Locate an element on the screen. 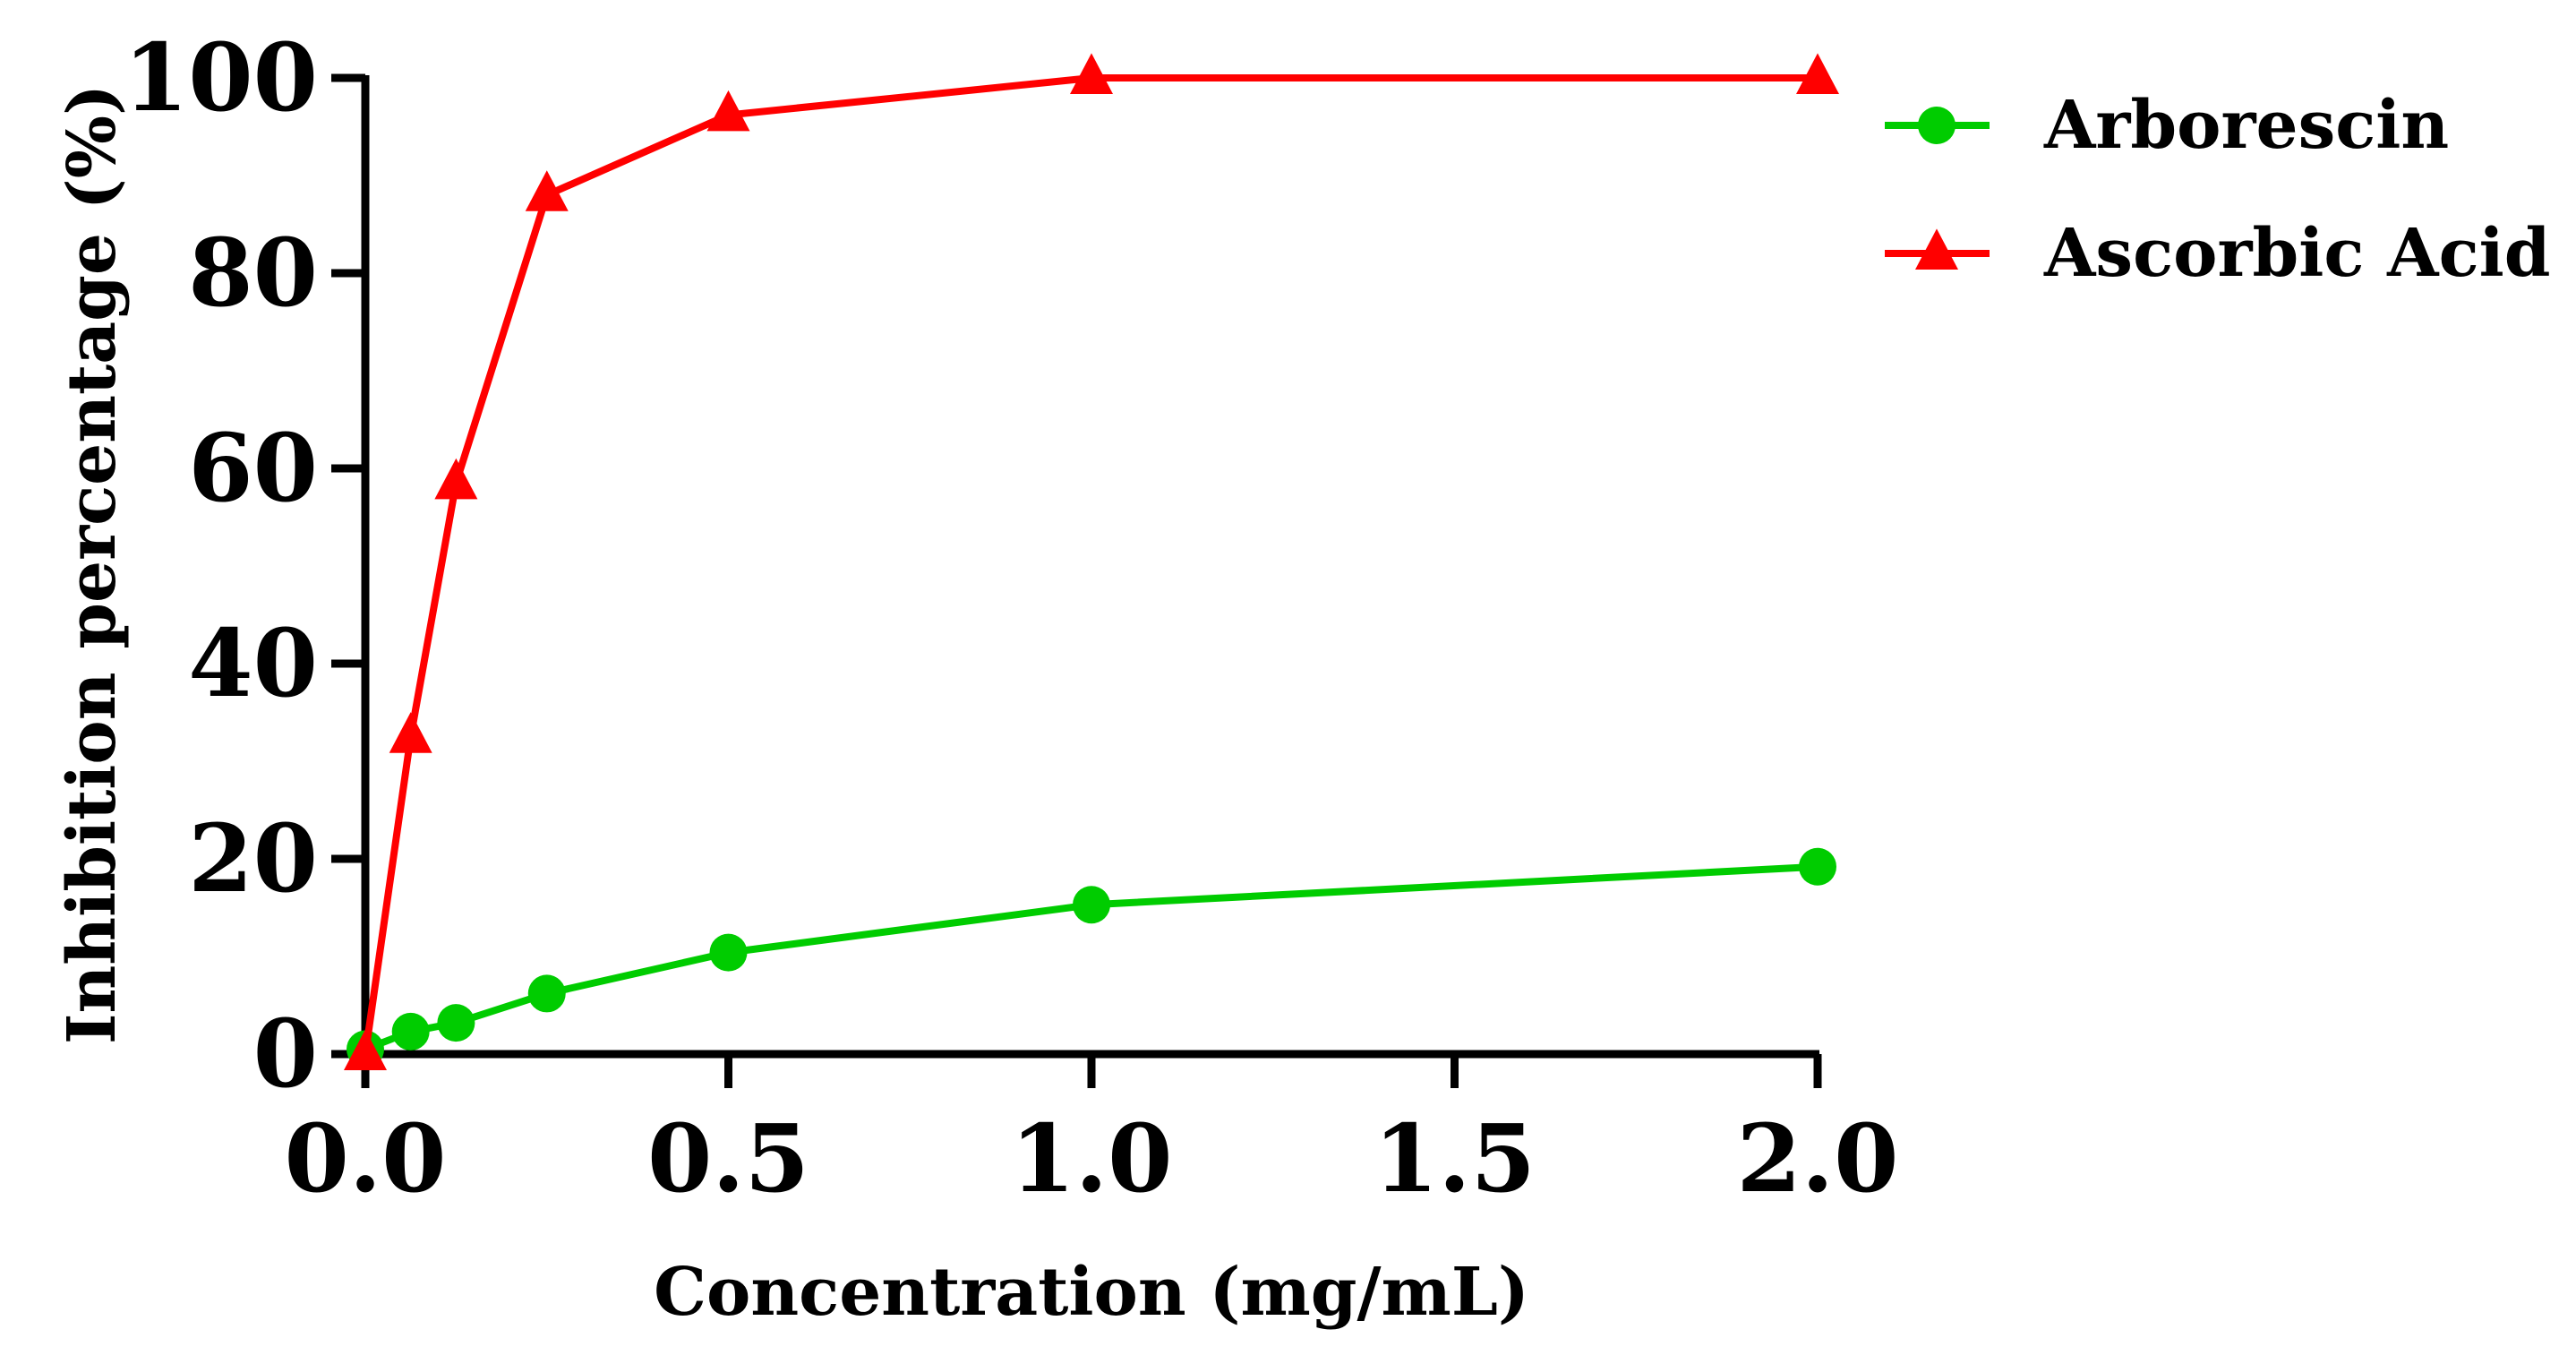 This screenshot has height=1355, width=2576. legend-item-ascorbic-acid: Ascorbic Acid is located at coordinates (2217, 253).